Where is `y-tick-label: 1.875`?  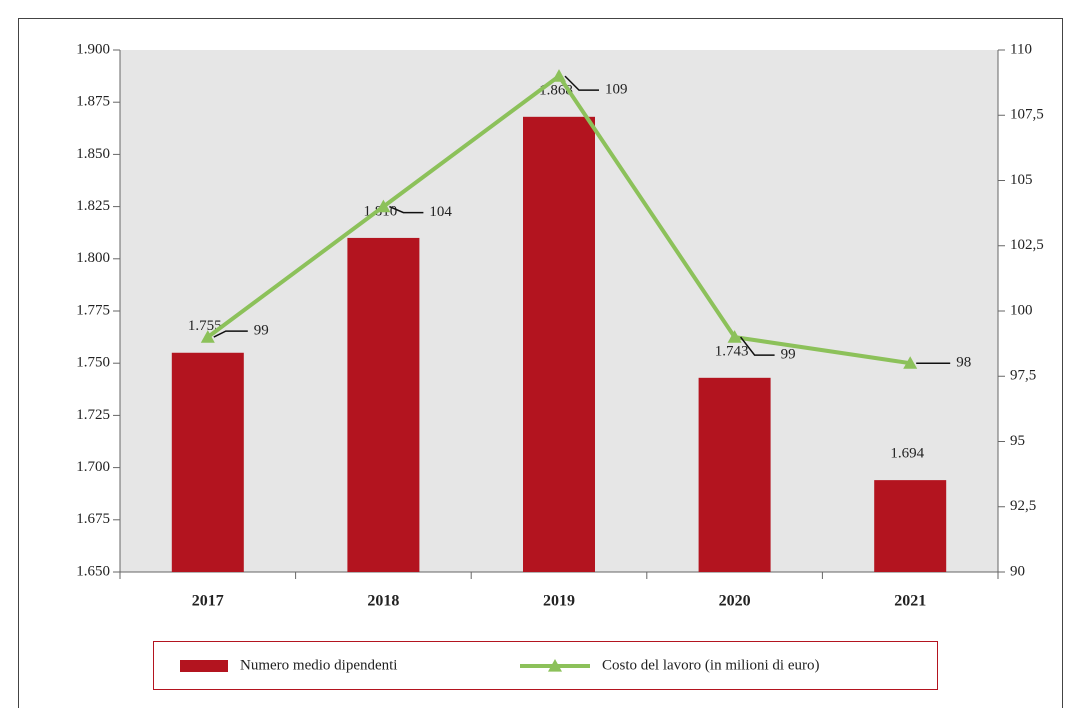 y-tick-label: 1.875 is located at coordinates (93, 102).